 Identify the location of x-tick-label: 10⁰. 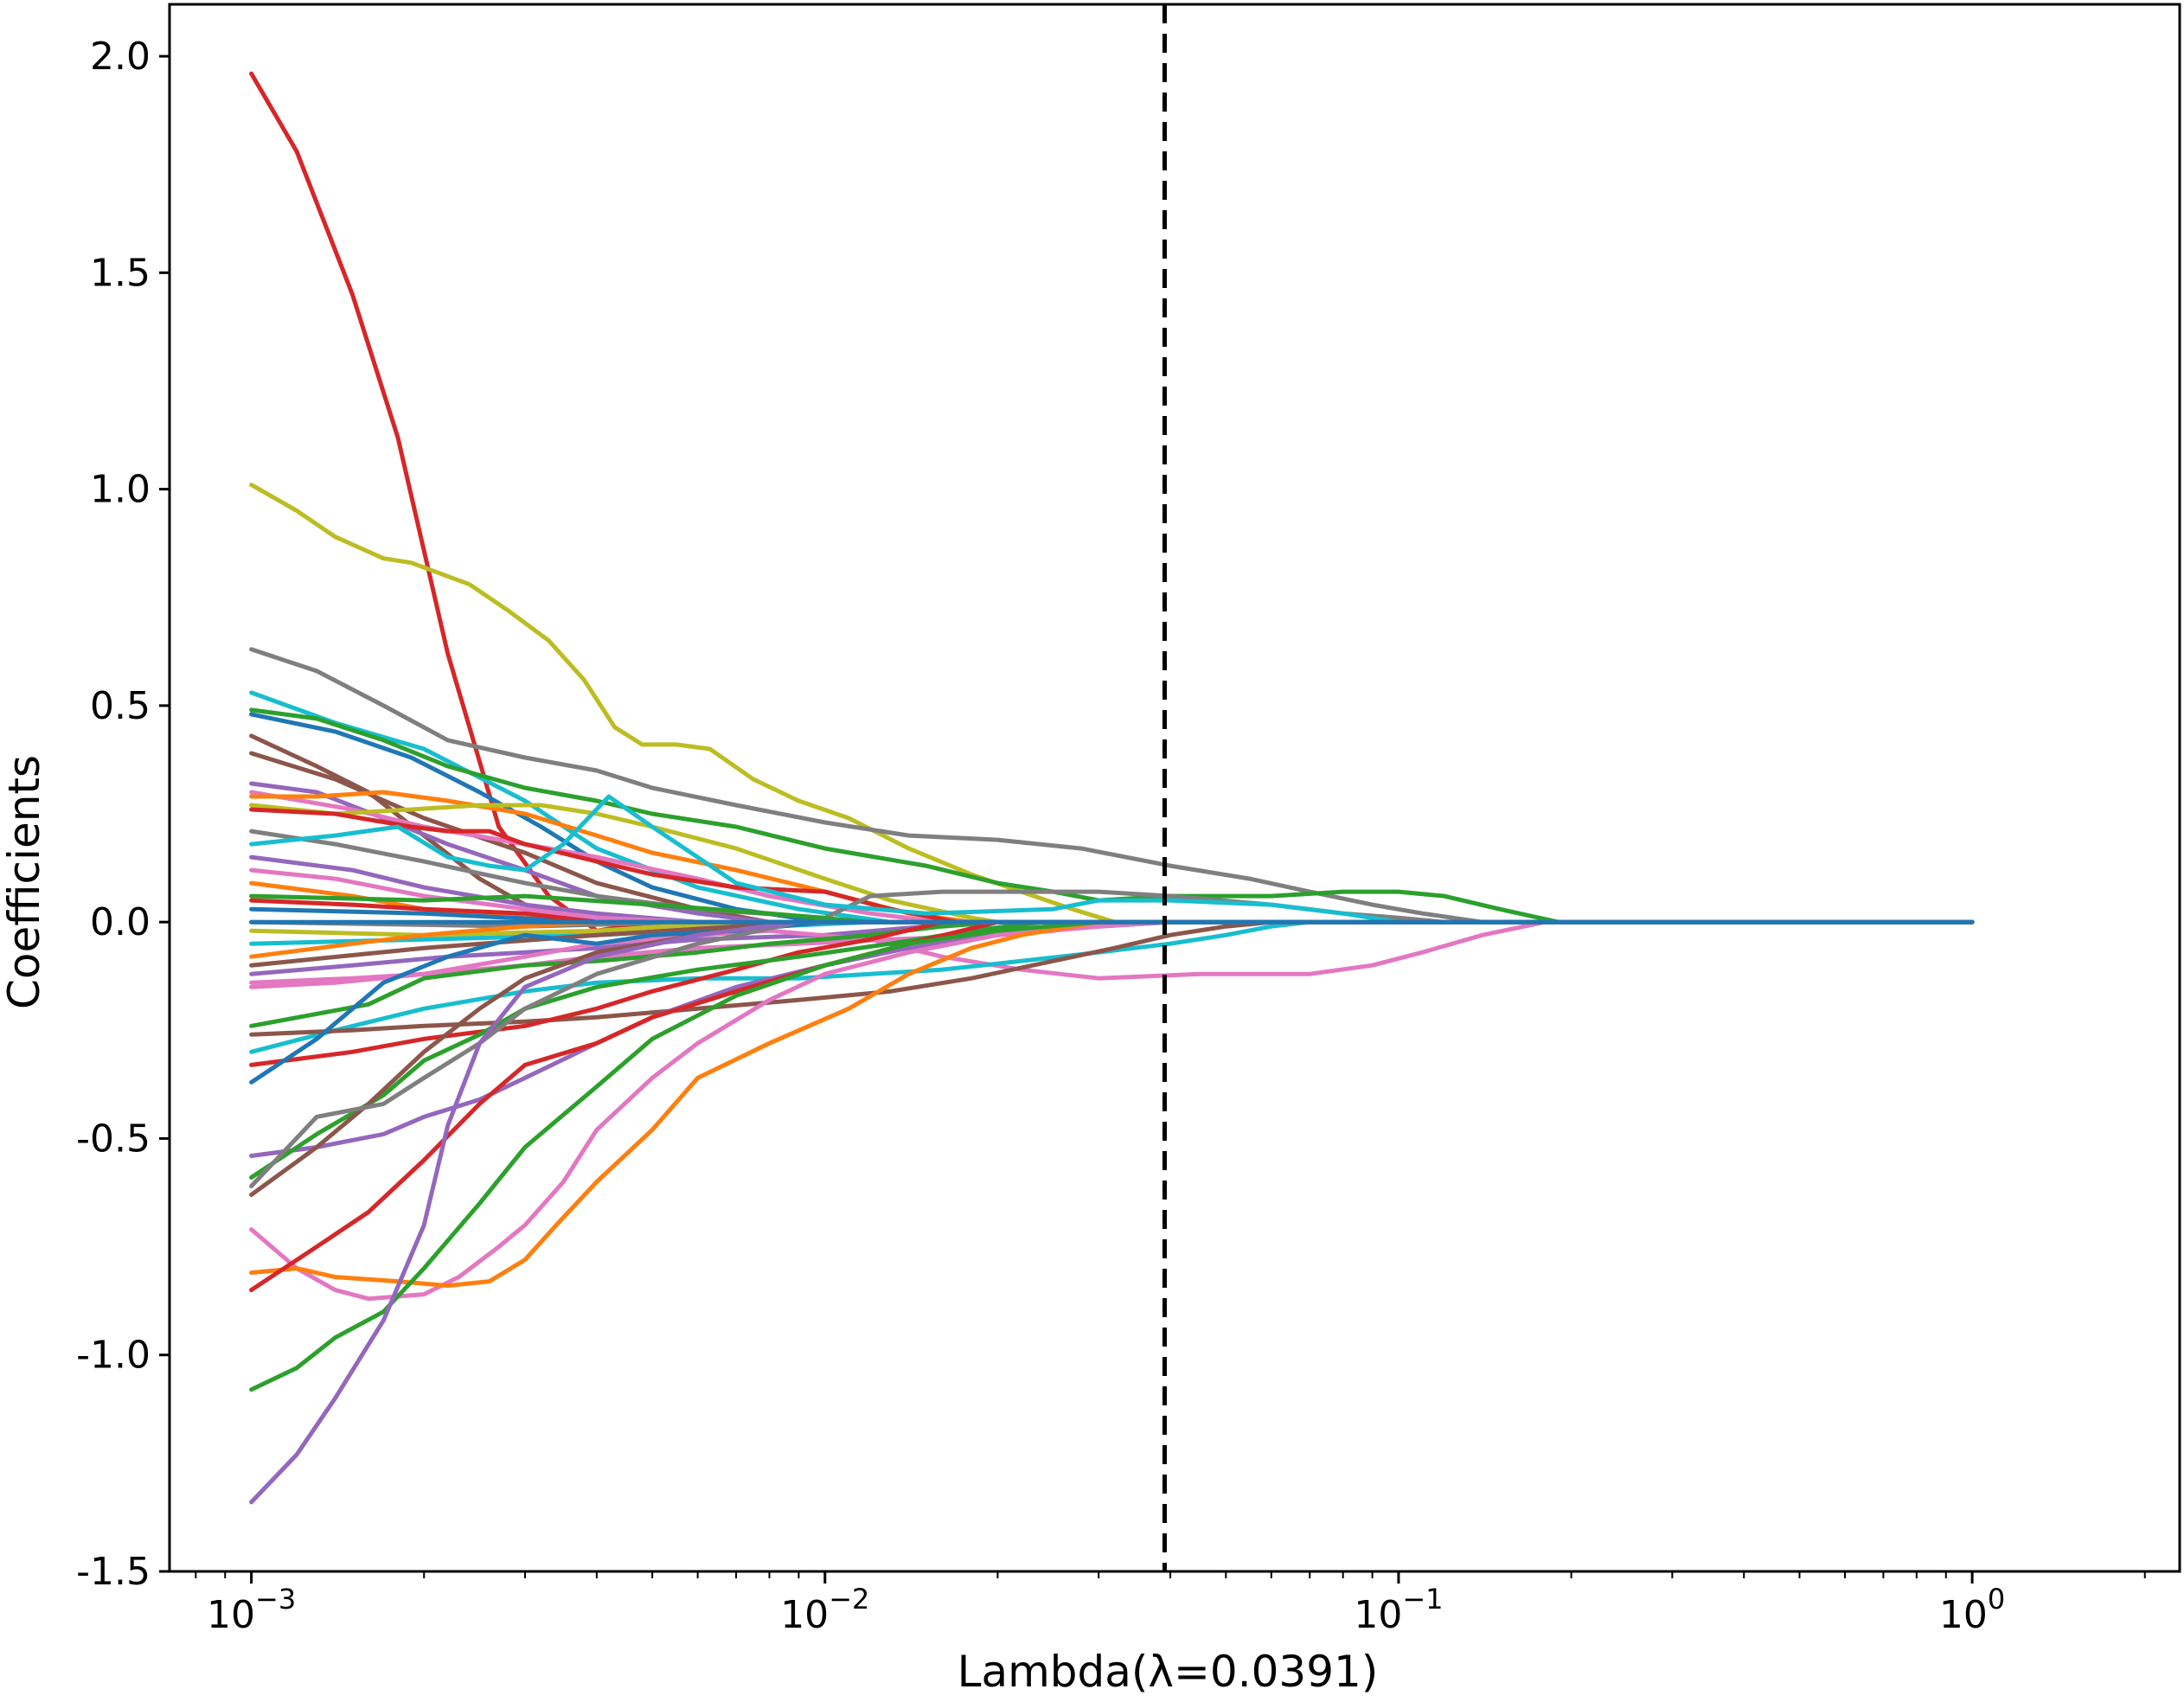
(1972, 1610).